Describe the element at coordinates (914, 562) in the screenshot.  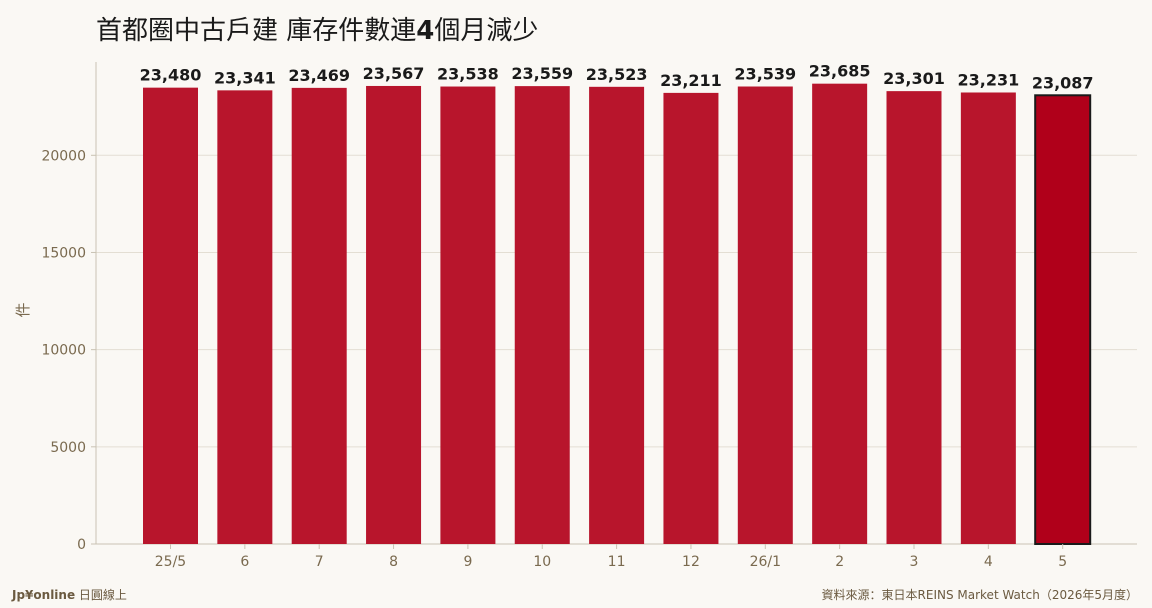
I see `x-tick-label: 3` at that location.